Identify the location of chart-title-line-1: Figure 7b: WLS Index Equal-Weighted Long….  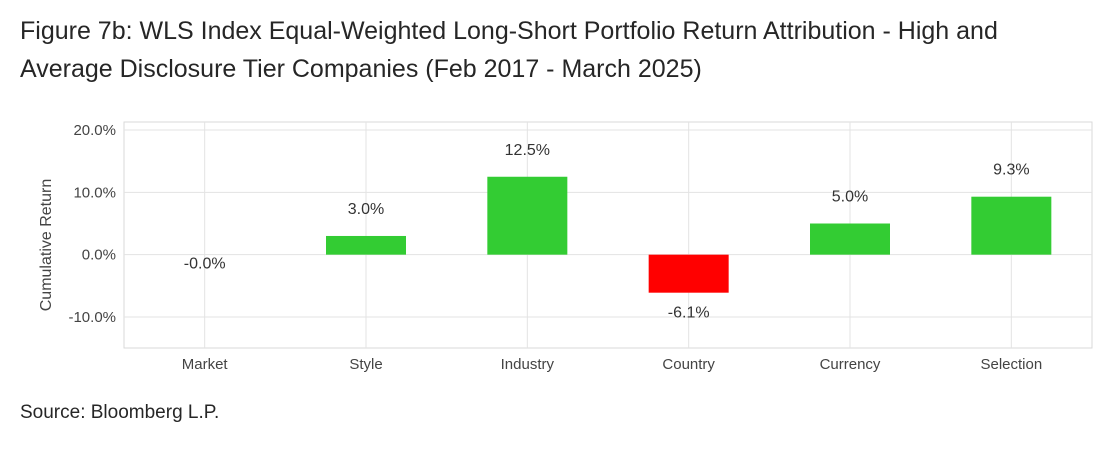
(509, 31).